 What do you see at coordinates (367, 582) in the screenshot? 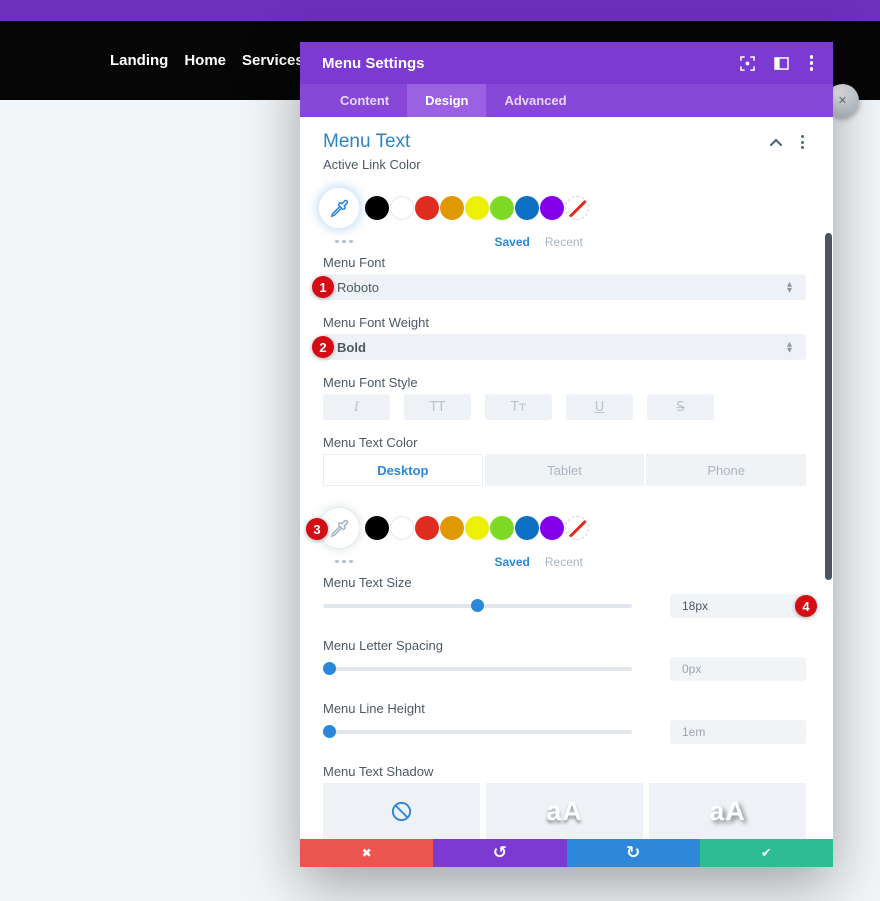
I see `menu-text-size-label: Menu Text Size` at bounding box center [367, 582].